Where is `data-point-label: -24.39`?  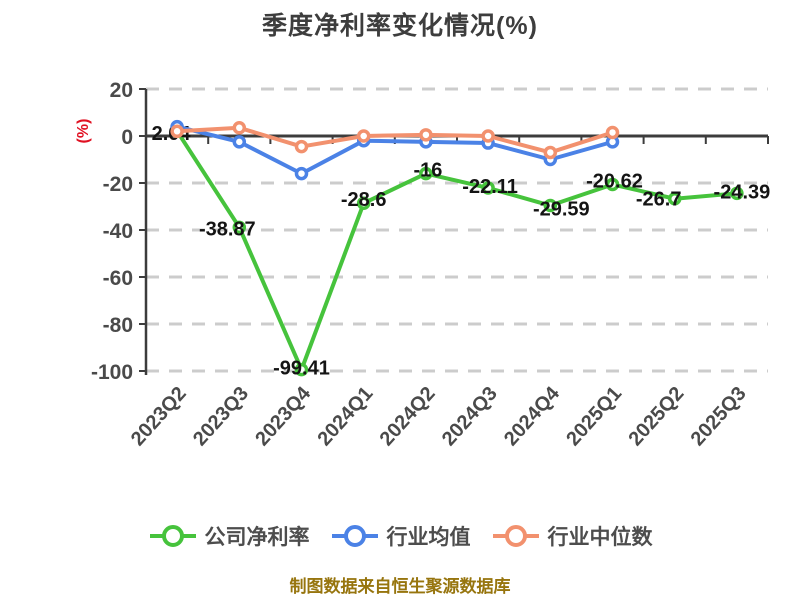
data-point-label: -24.39 is located at coordinates (742, 192).